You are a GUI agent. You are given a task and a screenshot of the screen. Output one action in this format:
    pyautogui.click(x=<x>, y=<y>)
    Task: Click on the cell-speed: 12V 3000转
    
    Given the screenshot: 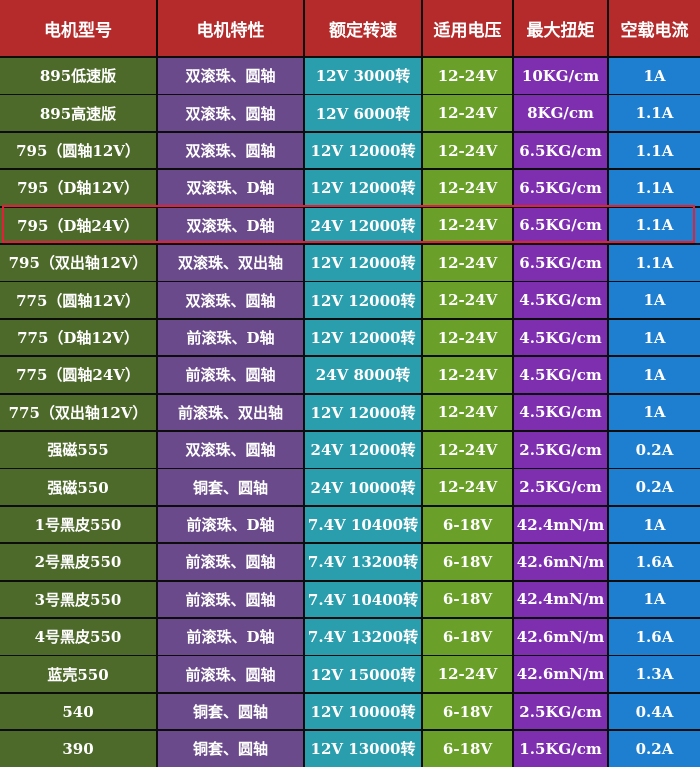 What is the action you would take?
    pyautogui.click(x=363, y=76)
    